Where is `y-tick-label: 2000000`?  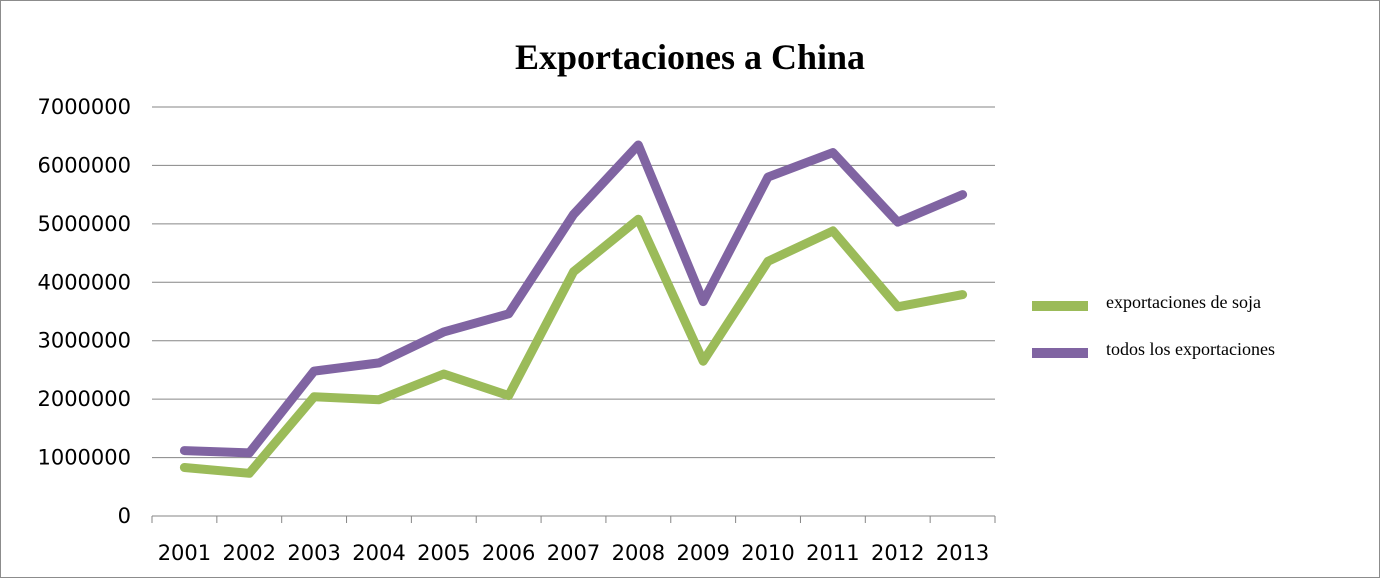 y-tick-label: 2000000 is located at coordinates (84, 399).